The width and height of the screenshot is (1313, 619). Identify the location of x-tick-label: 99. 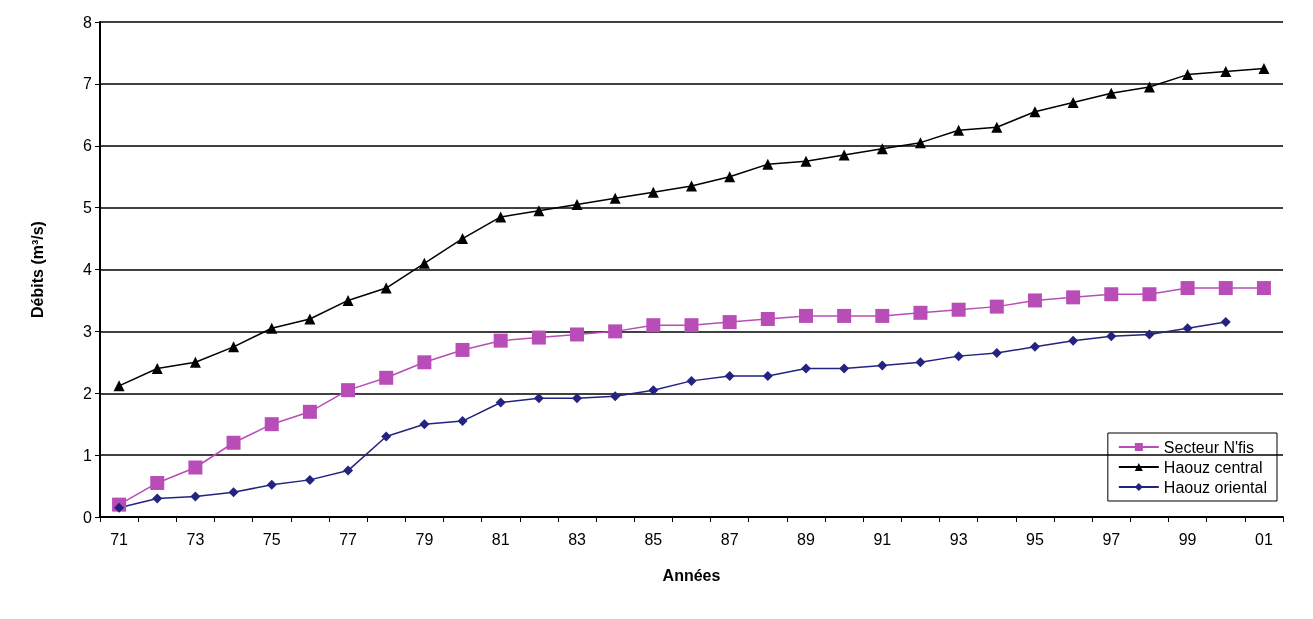
(1187, 539).